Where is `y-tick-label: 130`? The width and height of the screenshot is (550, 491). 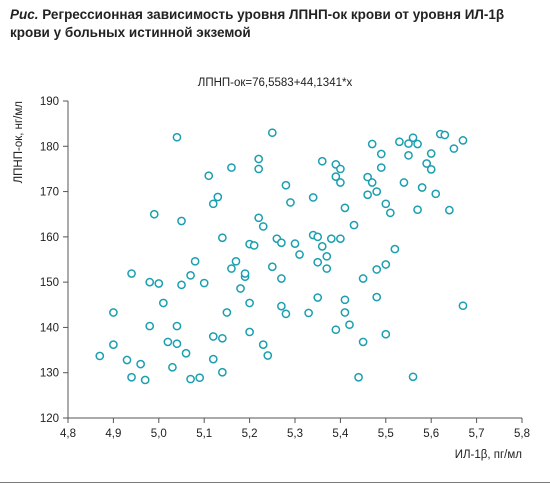 y-tick-label: 130 is located at coordinates (49, 374).